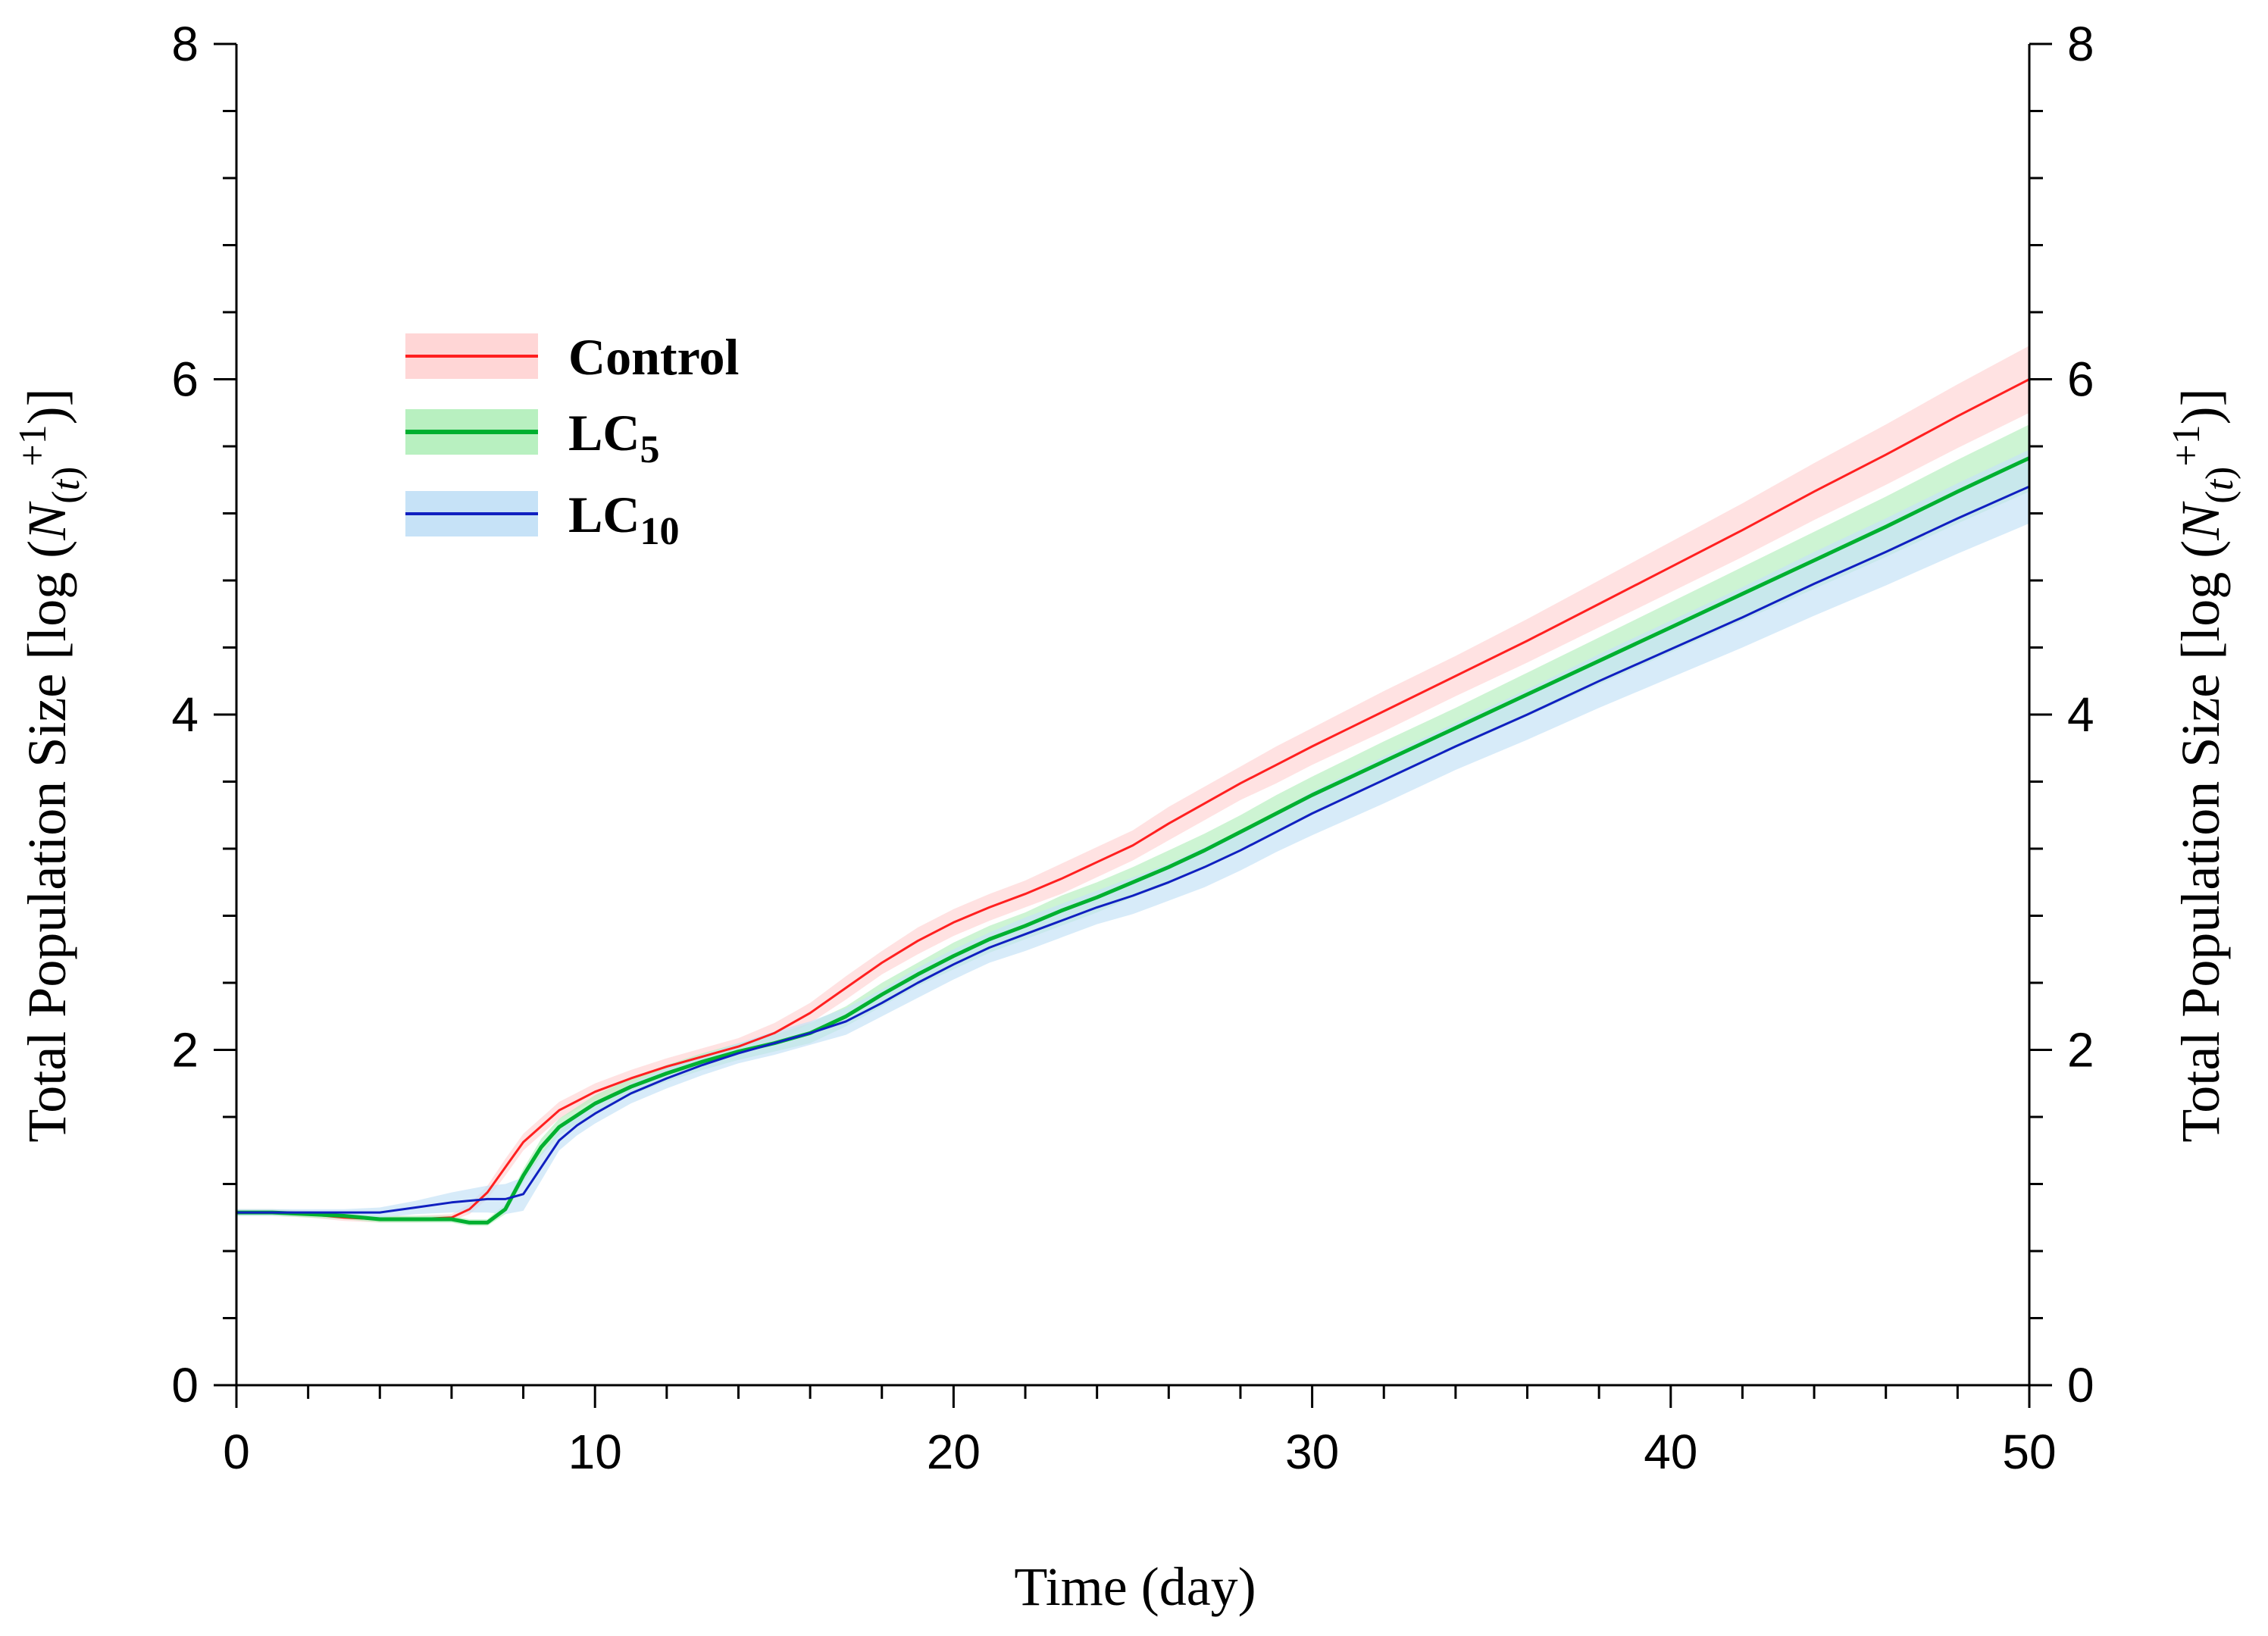  I want to click on y-left-tick-label: 8, so click(185, 44).